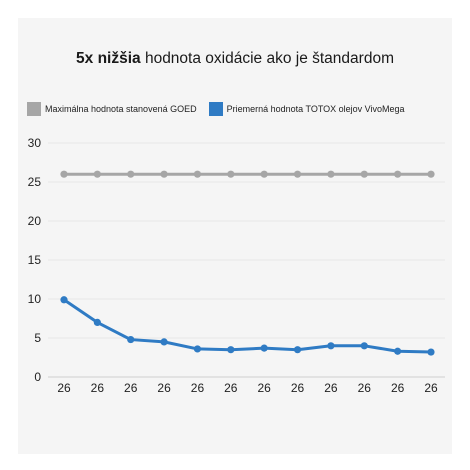 The image size is (470, 470). Describe the element at coordinates (121, 109) in the screenshot. I see `legend-label-goed: Maximálna hodnota stanovená GOED` at that location.